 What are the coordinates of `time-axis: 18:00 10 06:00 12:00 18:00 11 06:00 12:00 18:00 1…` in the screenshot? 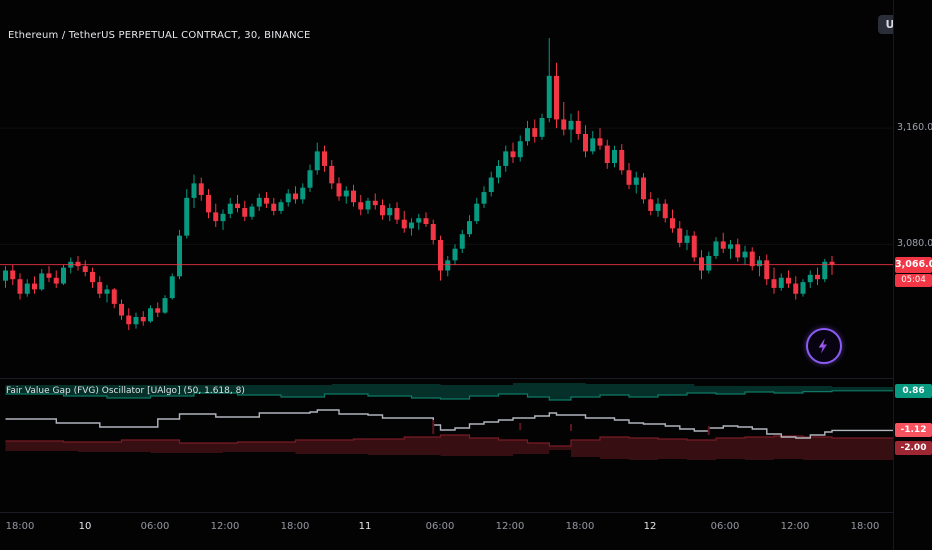 It's located at (446, 531).